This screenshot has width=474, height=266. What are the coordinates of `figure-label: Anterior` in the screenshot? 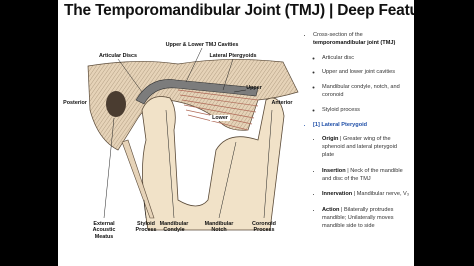 It's located at (282, 103).